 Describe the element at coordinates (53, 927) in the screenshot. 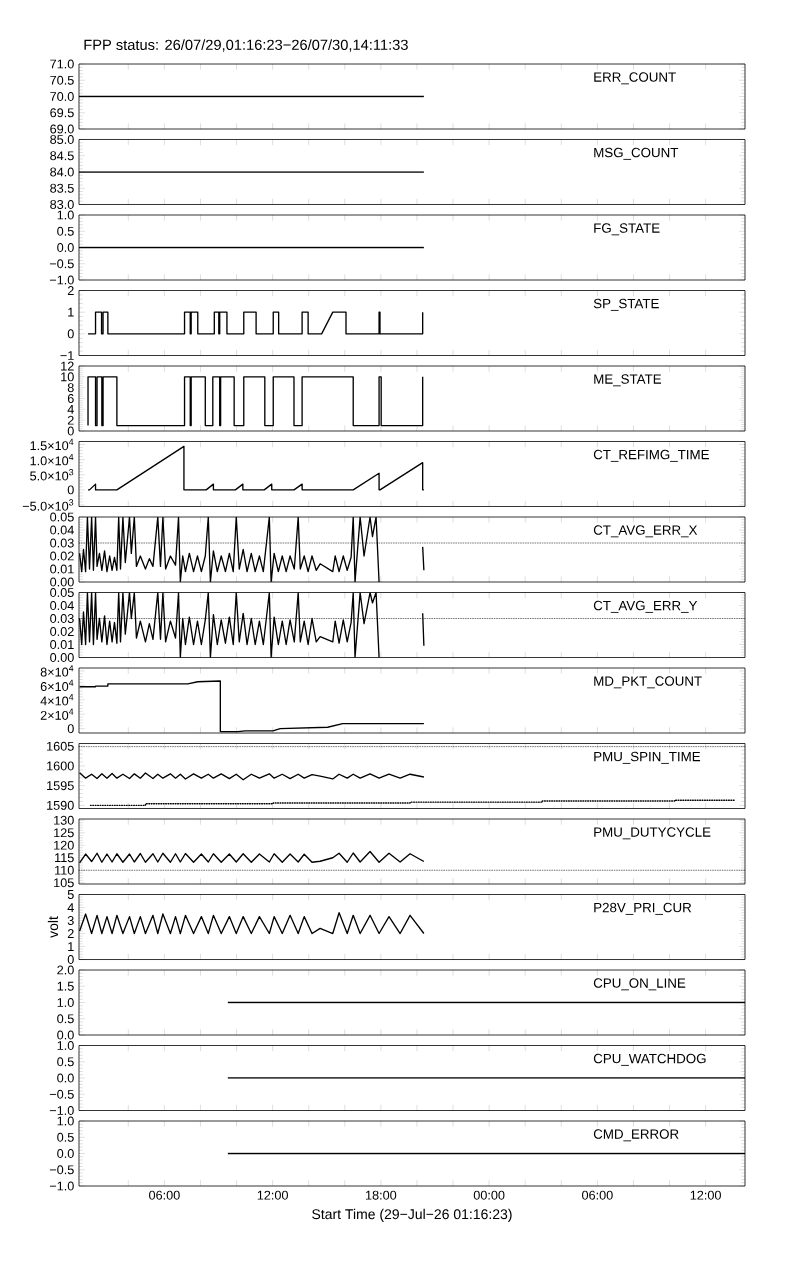

I see `y-axis-title: volt` at that location.